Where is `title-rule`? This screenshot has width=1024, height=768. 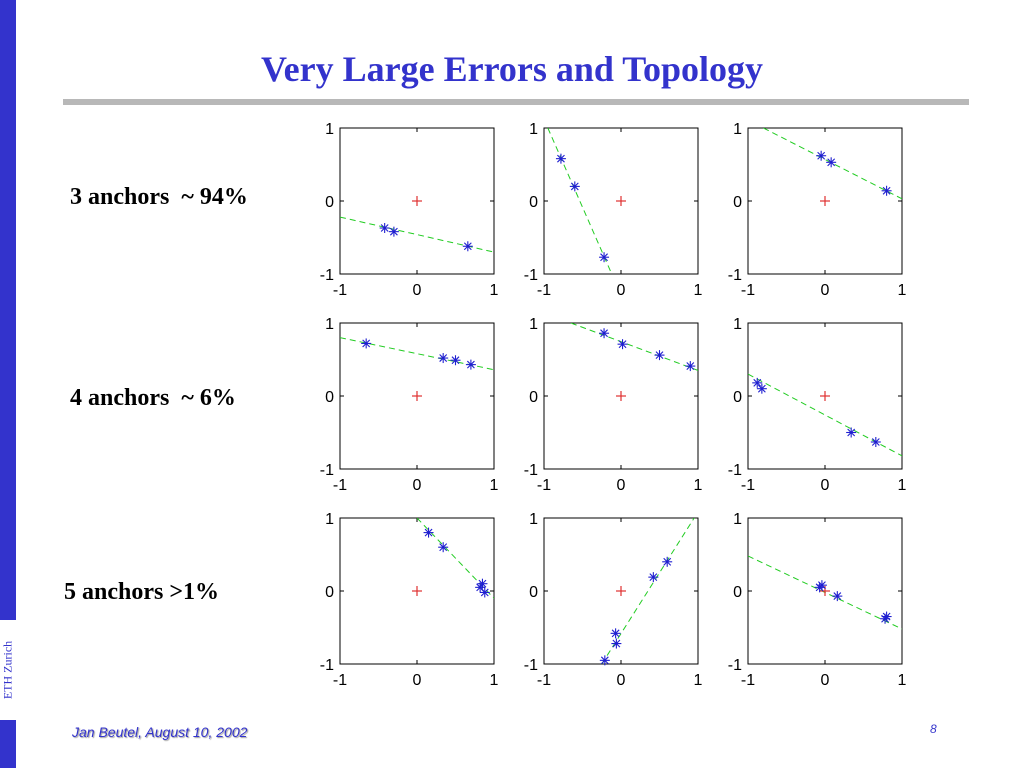 title-rule is located at coordinates (516, 102).